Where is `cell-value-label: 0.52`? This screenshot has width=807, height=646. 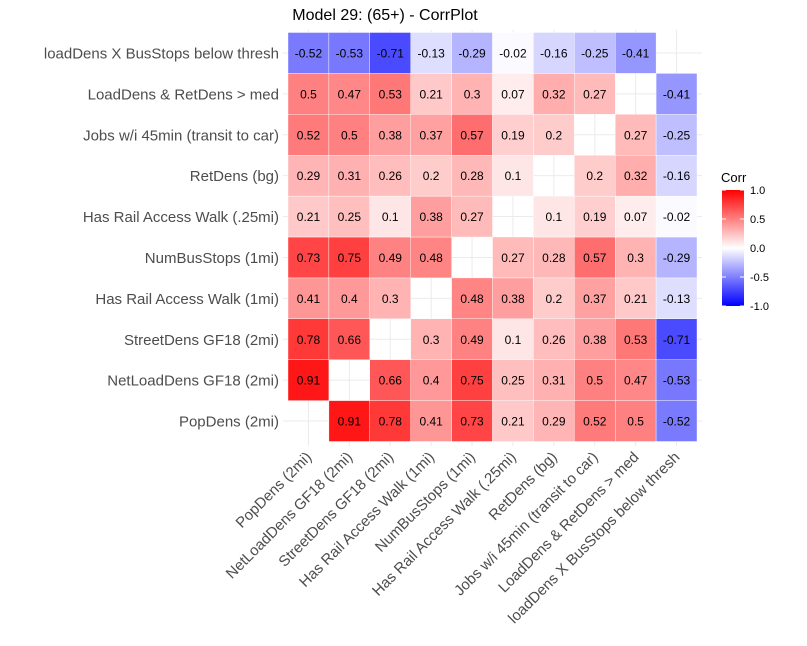 cell-value-label: 0.52 is located at coordinates (595, 422).